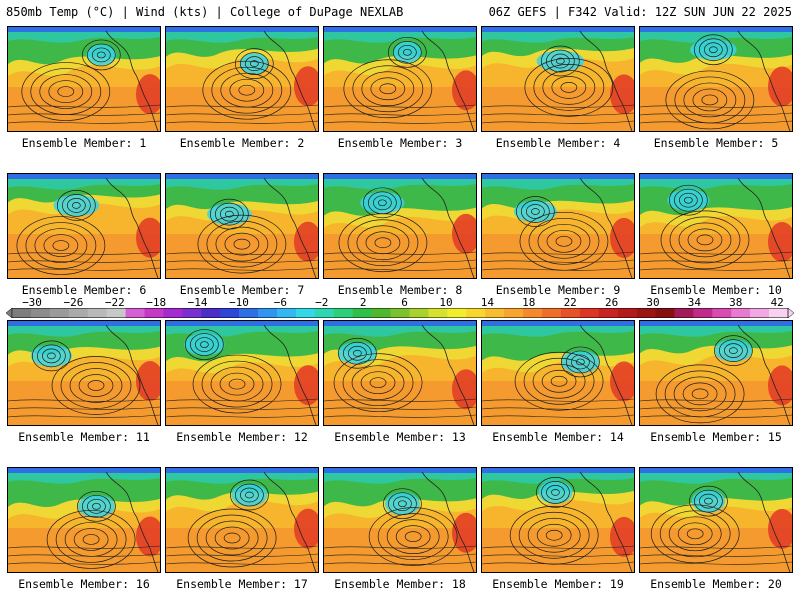 The image size is (800, 600). What do you see at coordinates (9, 313) in the screenshot?
I see `colorbar-min-arrow` at bounding box center [9, 313].